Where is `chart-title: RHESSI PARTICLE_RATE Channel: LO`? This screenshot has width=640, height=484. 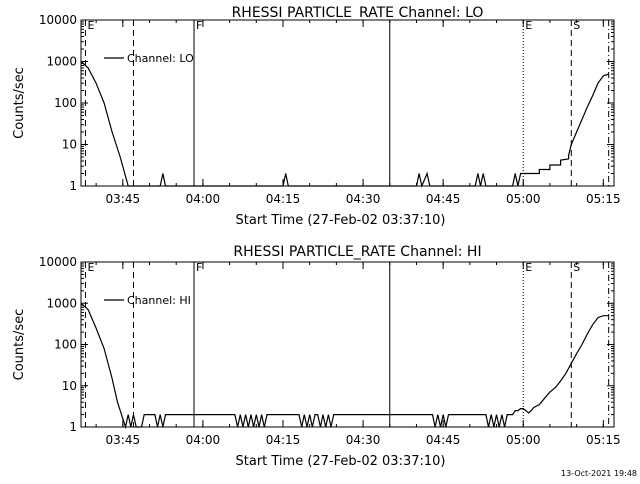 chart-title: RHESSI PARTICLE_RATE Channel: LO is located at coordinates (358, 13).